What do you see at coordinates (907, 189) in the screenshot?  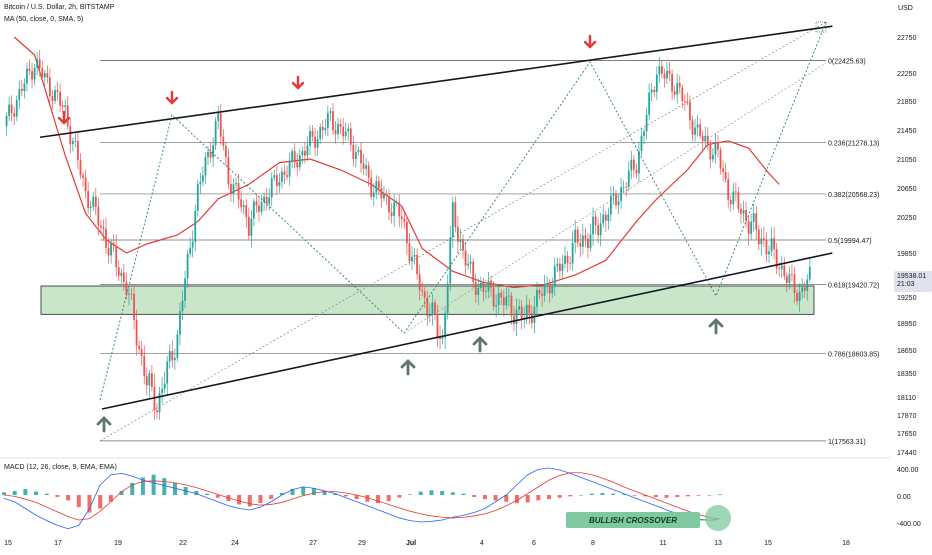 I see `y-tick-label: 20650` at bounding box center [907, 189].